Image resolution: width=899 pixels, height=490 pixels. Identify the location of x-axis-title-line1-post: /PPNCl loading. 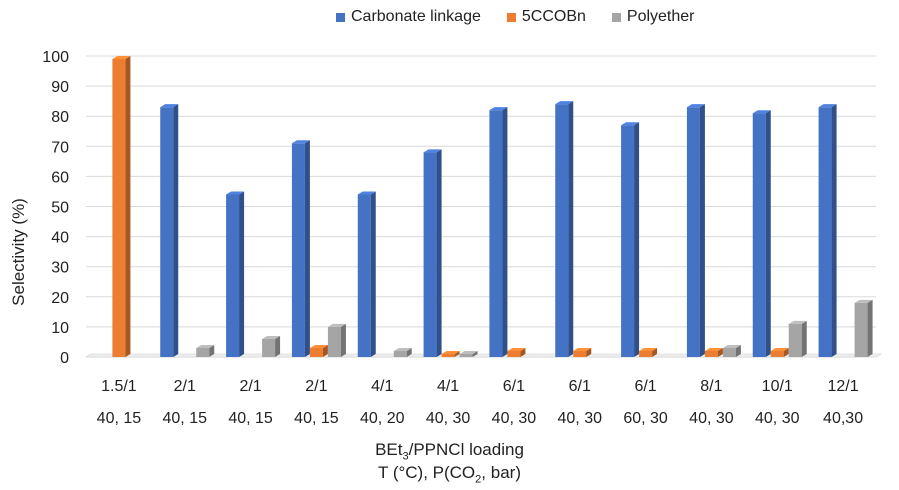
(466, 449).